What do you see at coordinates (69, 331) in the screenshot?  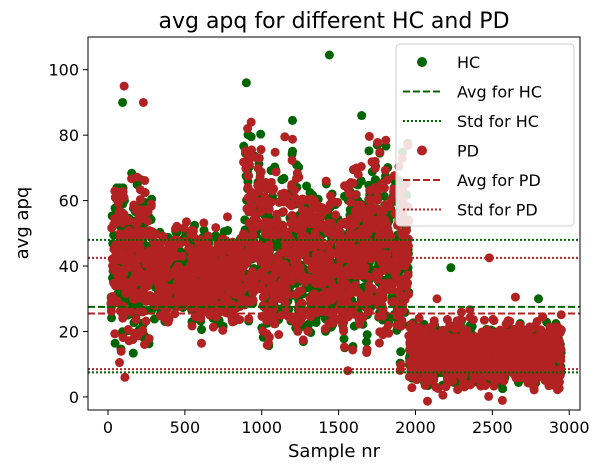 I see `y-tick-label: 20` at bounding box center [69, 331].